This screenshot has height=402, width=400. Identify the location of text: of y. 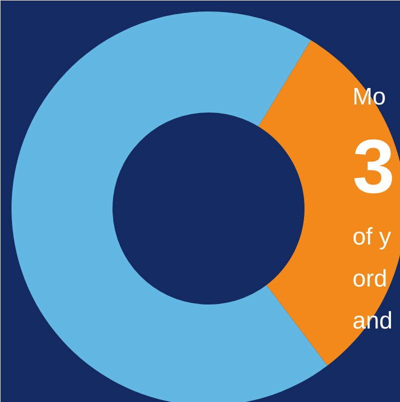
(372, 237).